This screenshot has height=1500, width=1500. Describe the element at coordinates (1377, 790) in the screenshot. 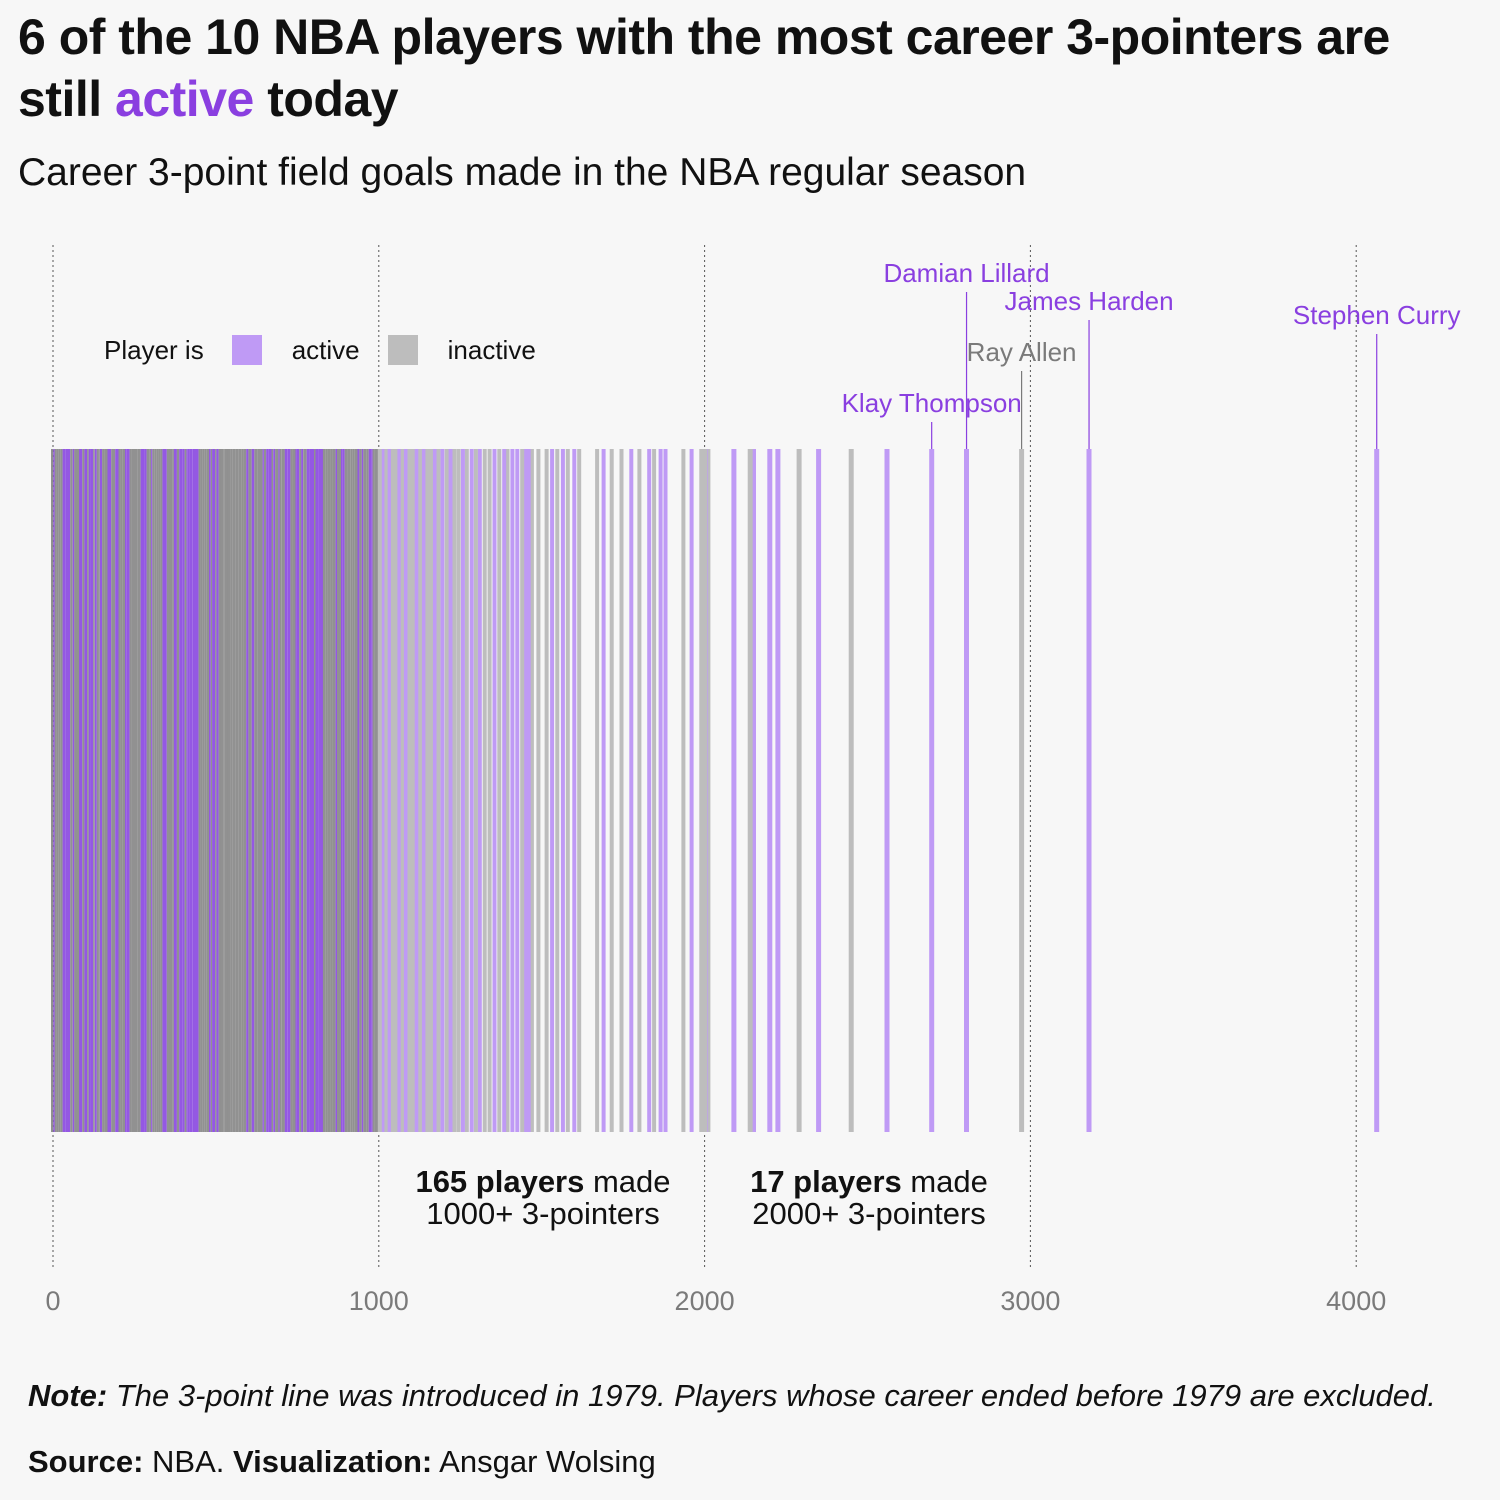

I see `bar-stephen-curry` at that location.